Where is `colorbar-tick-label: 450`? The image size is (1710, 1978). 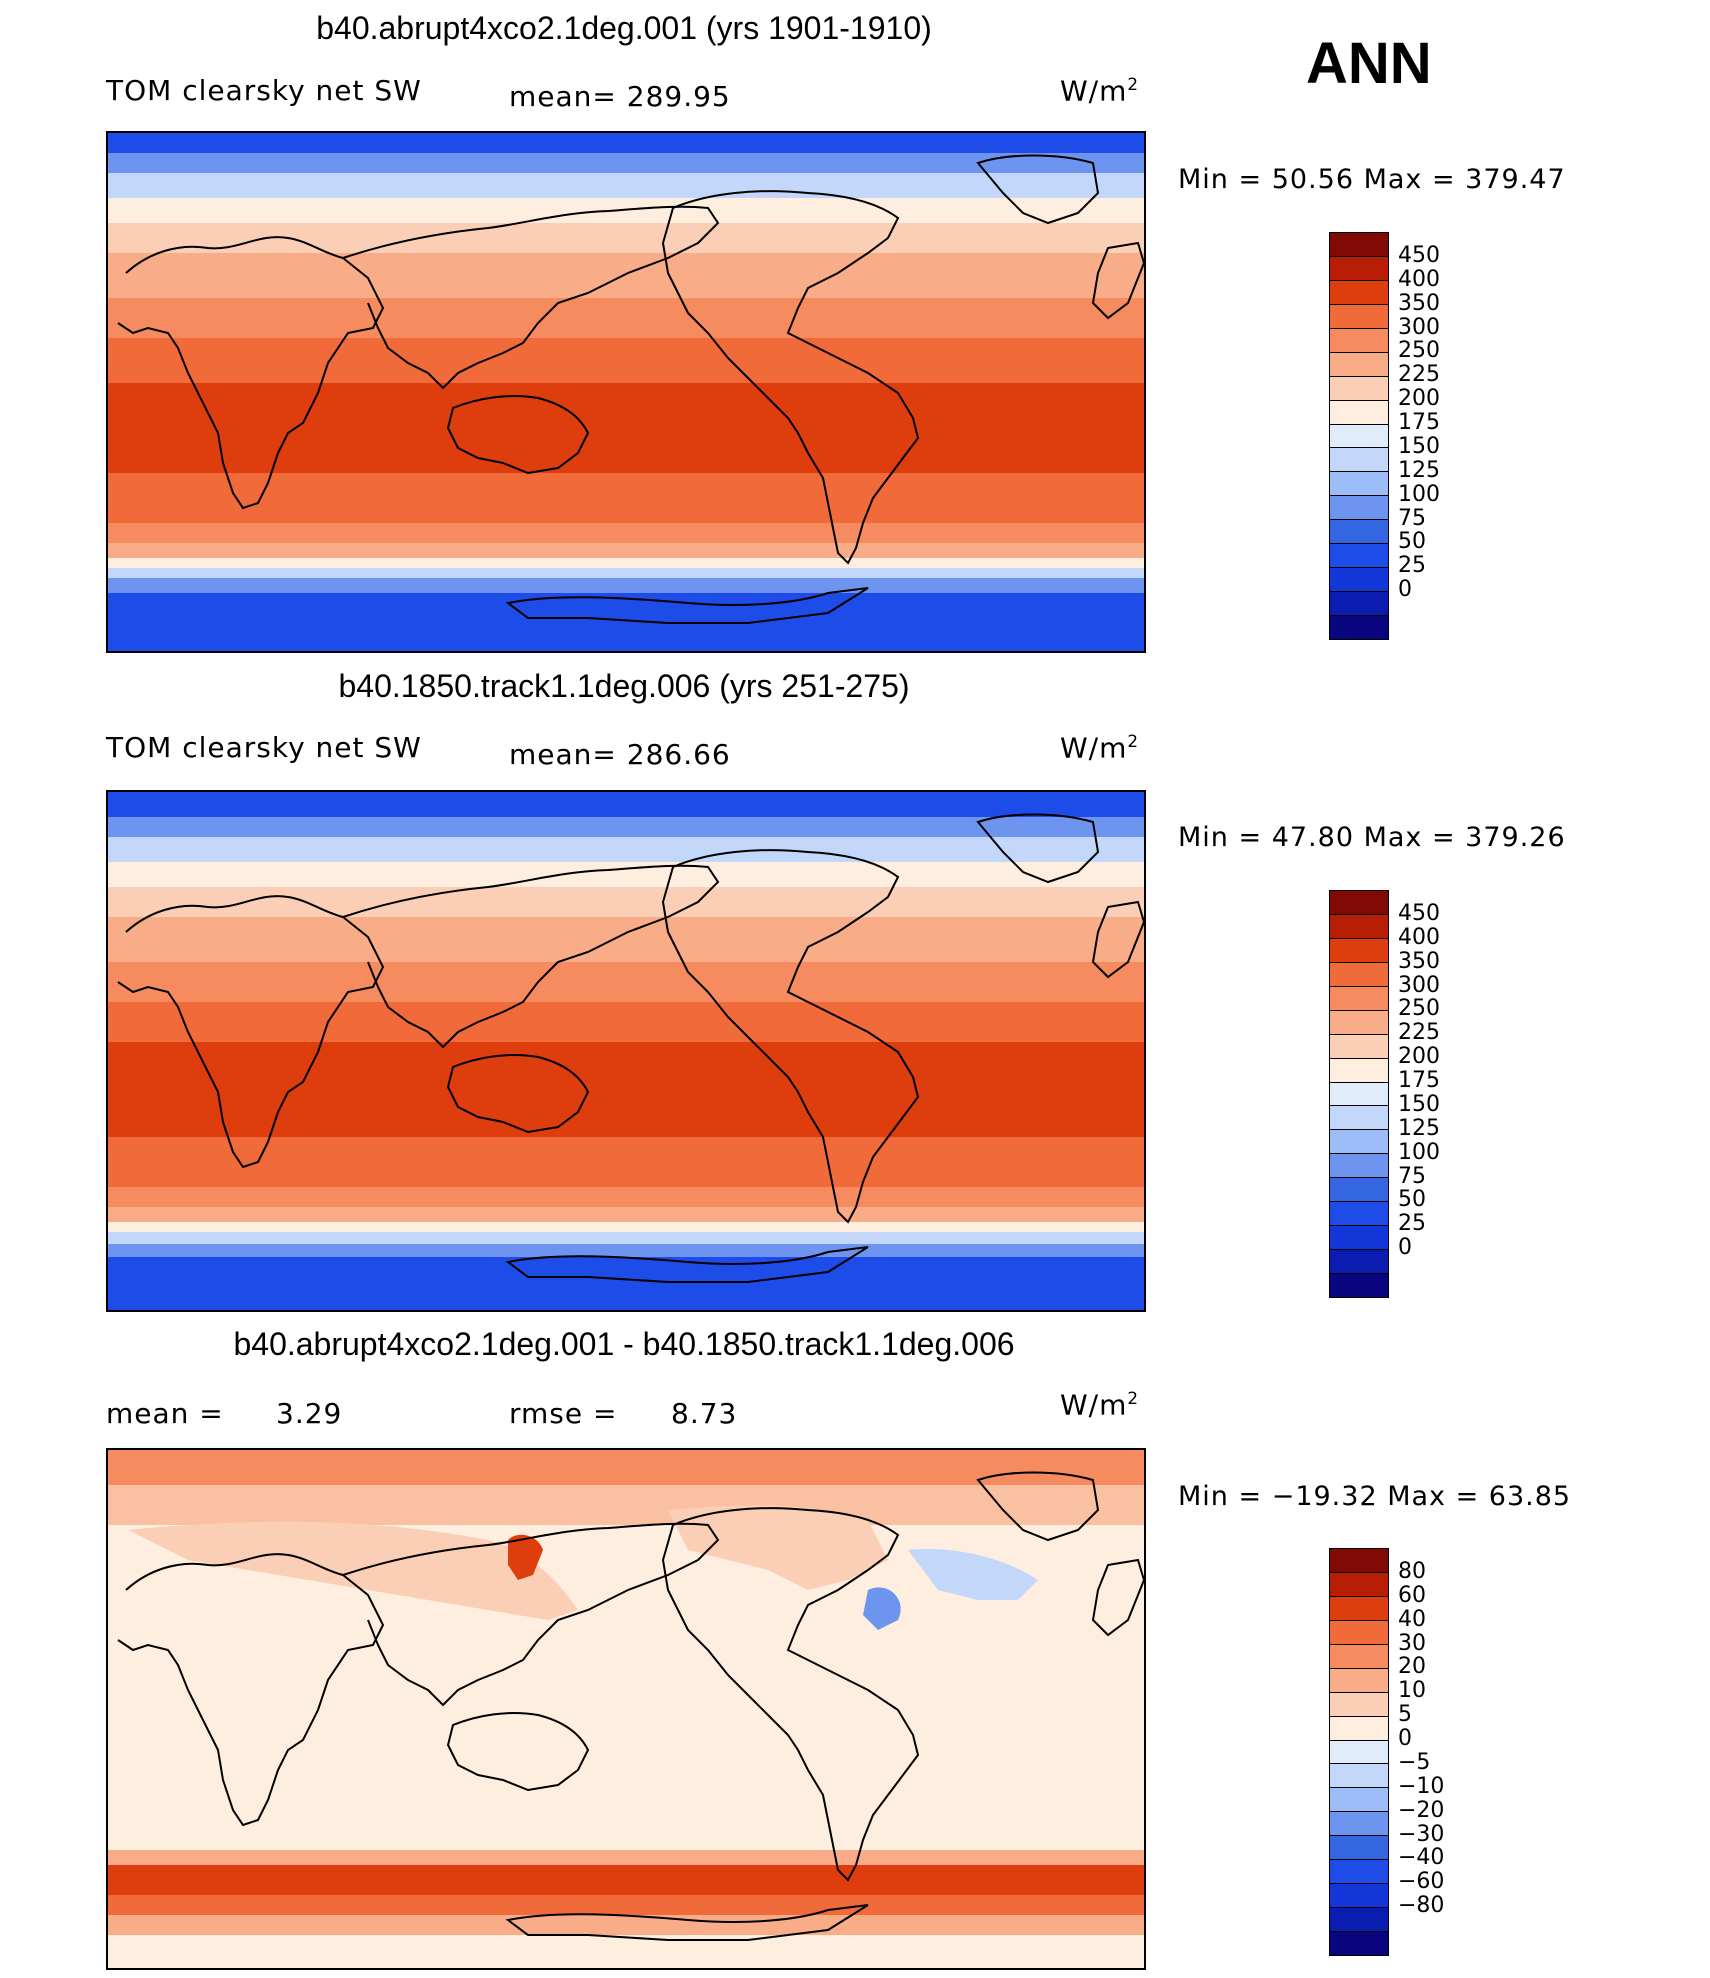 colorbar-tick-label: 450 is located at coordinates (1419, 913).